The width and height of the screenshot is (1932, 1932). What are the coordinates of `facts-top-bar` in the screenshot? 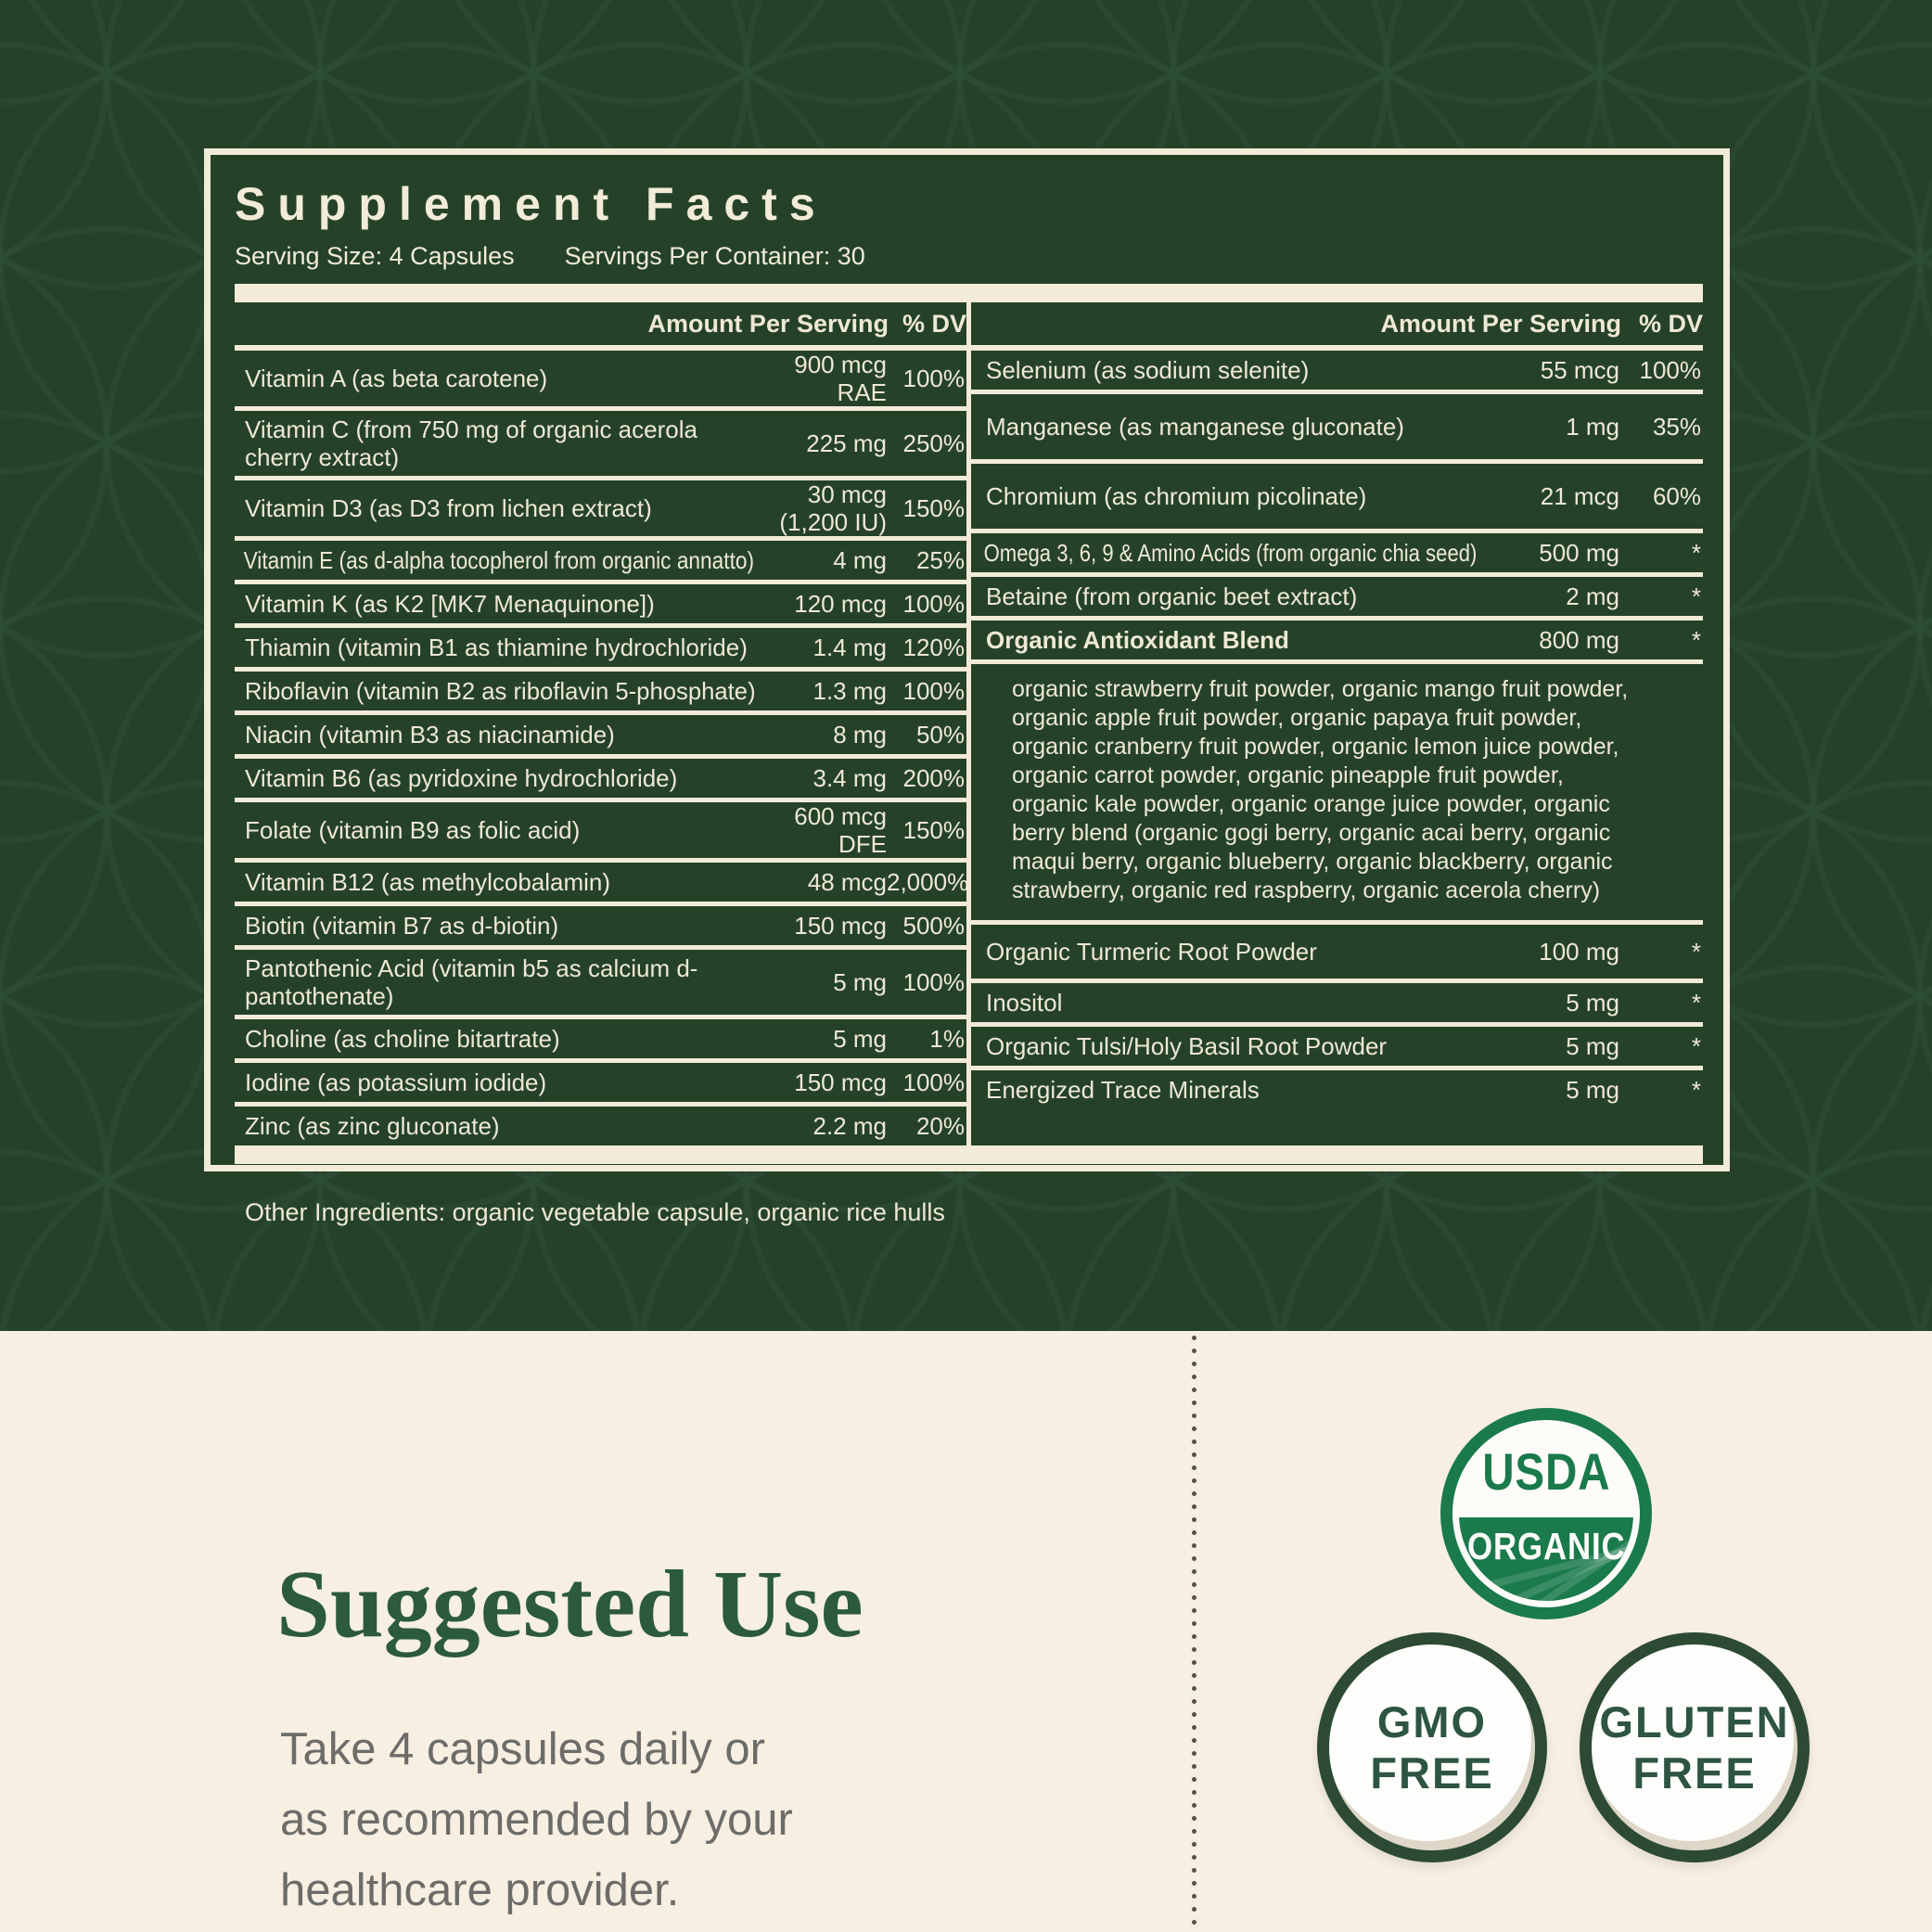 It's located at (969, 293).